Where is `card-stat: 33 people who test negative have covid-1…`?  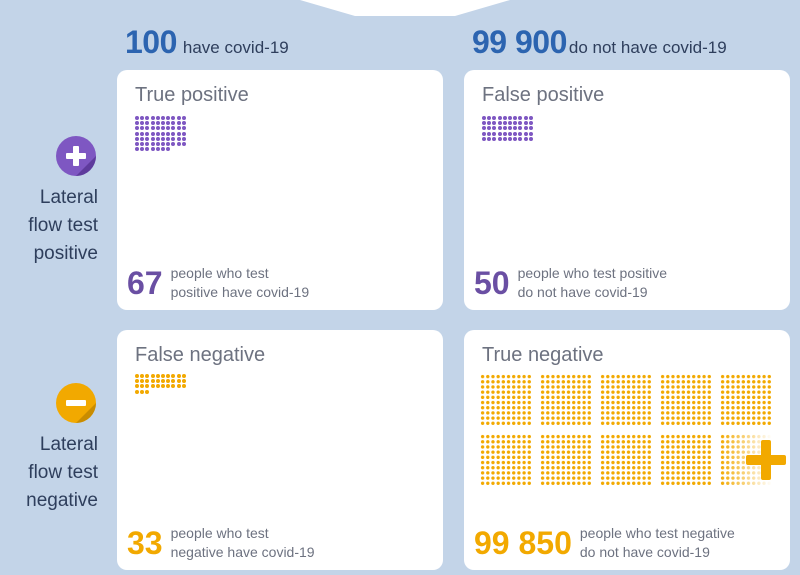
card-stat: 33 people who test negative have covid-1… is located at coordinates (221, 543).